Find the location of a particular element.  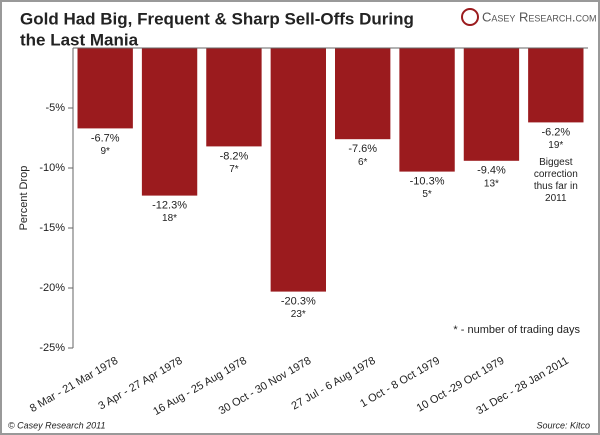

value-label: -12.3% is located at coordinates (169, 206).